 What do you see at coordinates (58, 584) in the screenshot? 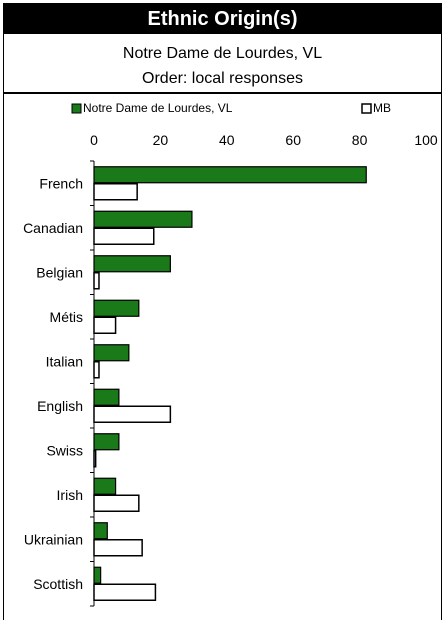
I see `category-label: Scottish` at bounding box center [58, 584].